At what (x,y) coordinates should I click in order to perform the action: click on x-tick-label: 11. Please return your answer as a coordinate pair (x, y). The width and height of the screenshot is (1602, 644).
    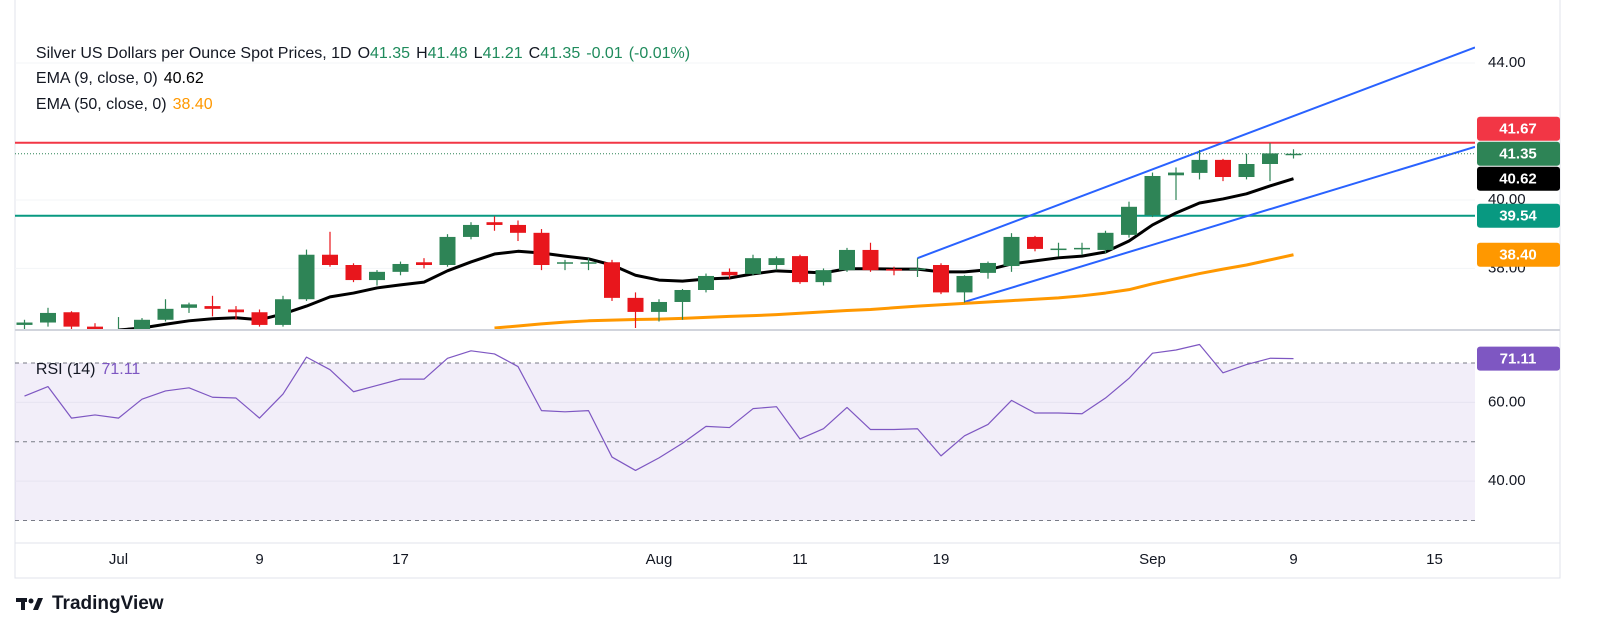
    Looking at the image, I should click on (800, 559).